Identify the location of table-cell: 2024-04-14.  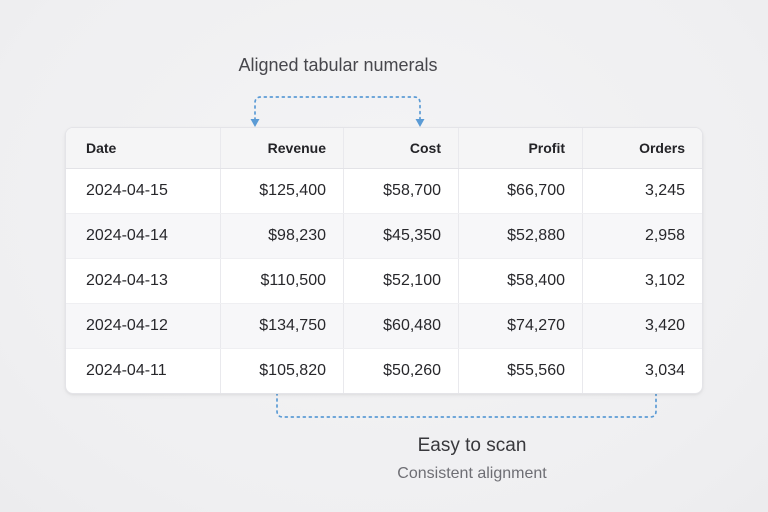
(127, 235).